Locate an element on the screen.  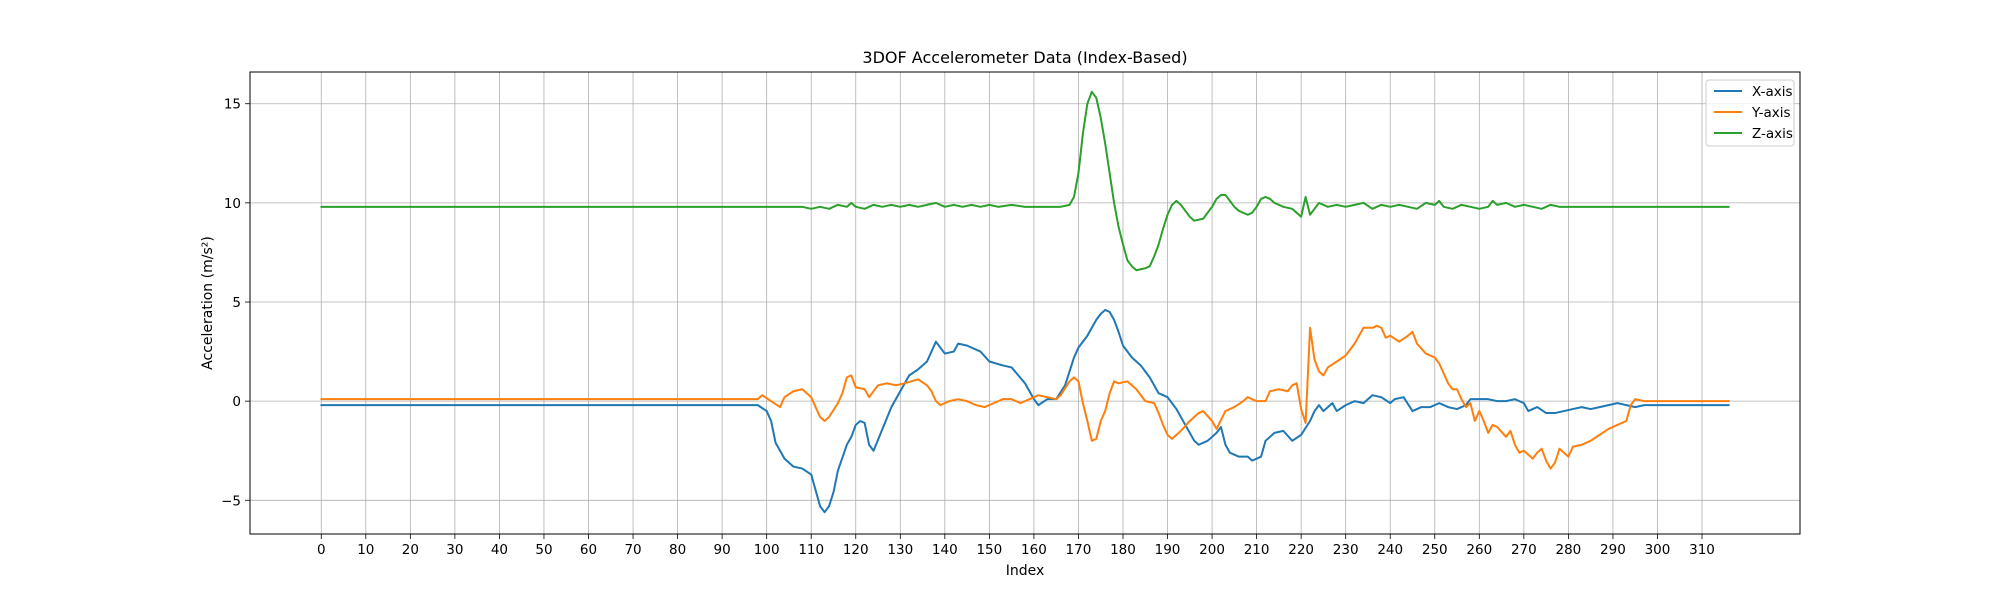
x-tick-label: 30 is located at coordinates (454, 550).